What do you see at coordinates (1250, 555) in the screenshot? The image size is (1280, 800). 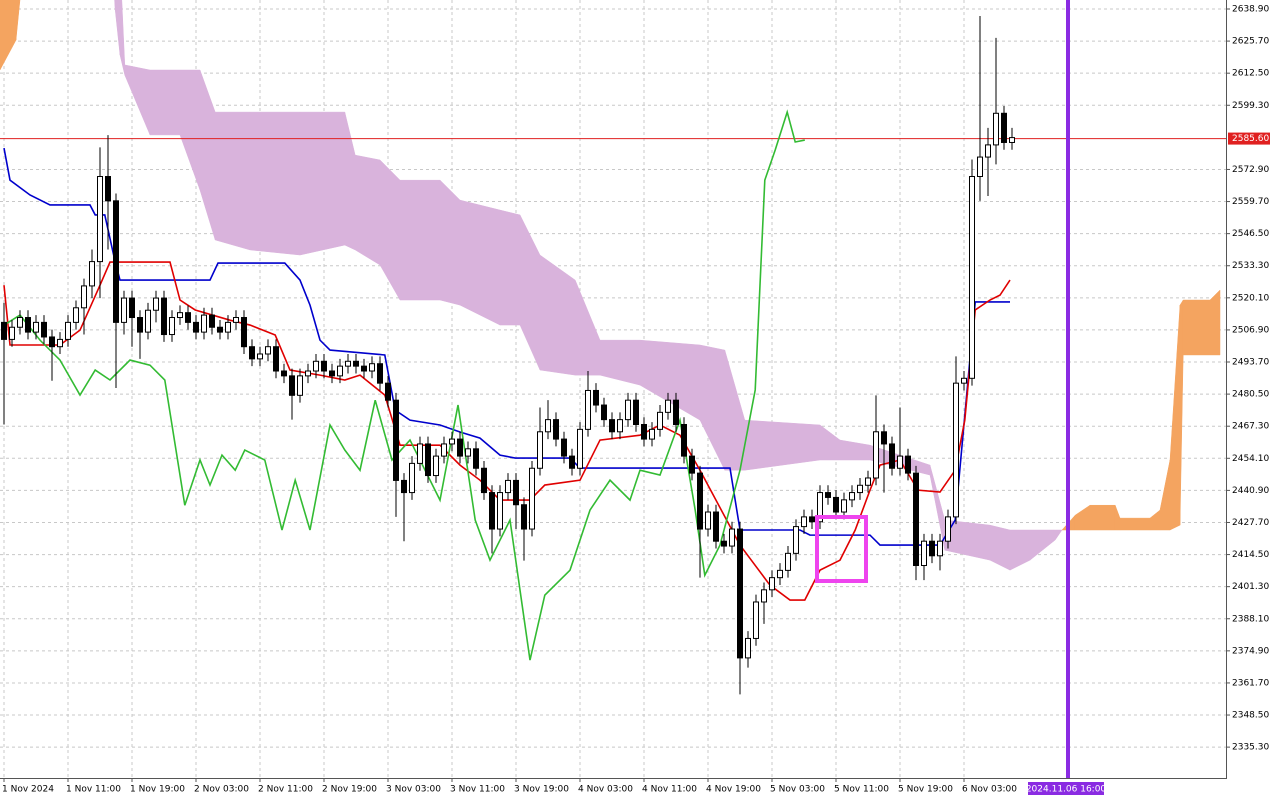 I see `y-tick-label: 2414.50` at bounding box center [1250, 555].